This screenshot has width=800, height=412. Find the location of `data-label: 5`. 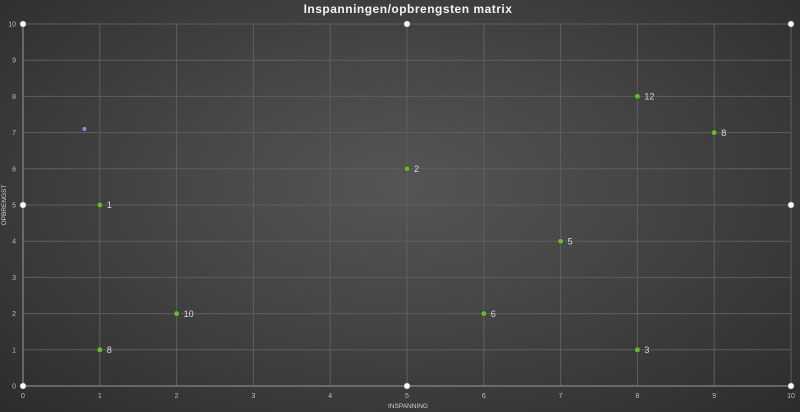

data-label: 5 is located at coordinates (570, 241).